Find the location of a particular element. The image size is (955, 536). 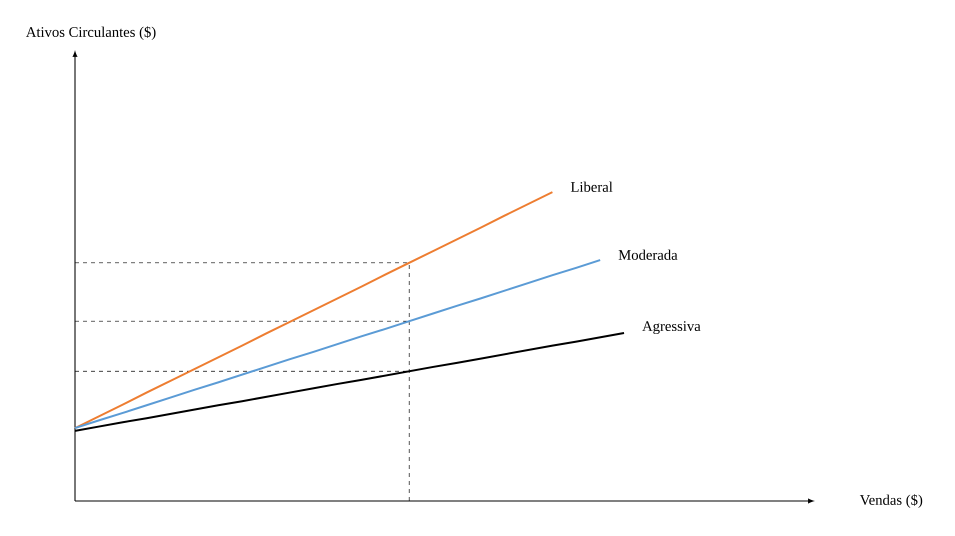

series-label: Moderada is located at coordinates (648, 255).